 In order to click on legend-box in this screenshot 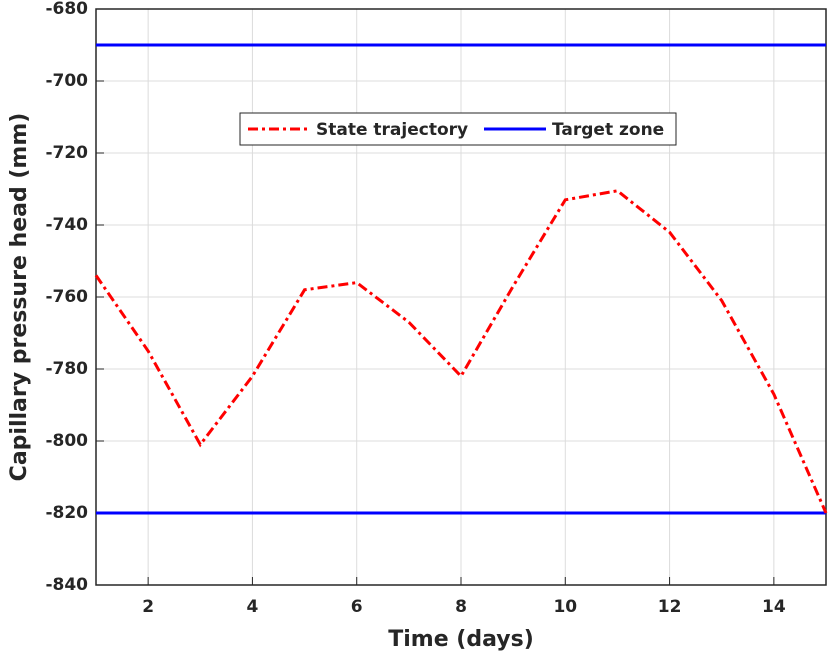, I will do `click(458, 129)`.